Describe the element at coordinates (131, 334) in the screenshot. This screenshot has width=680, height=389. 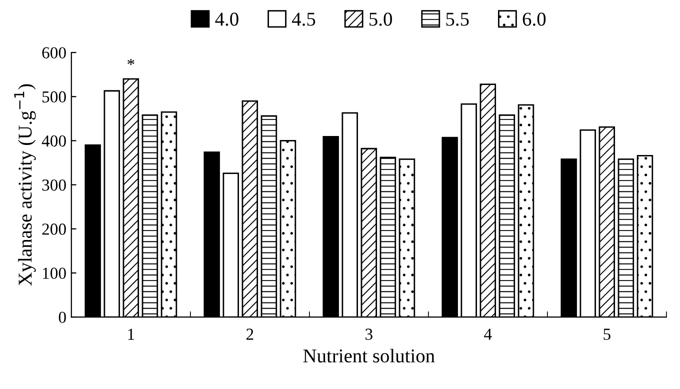
I see `x-tick-label: 1` at that location.